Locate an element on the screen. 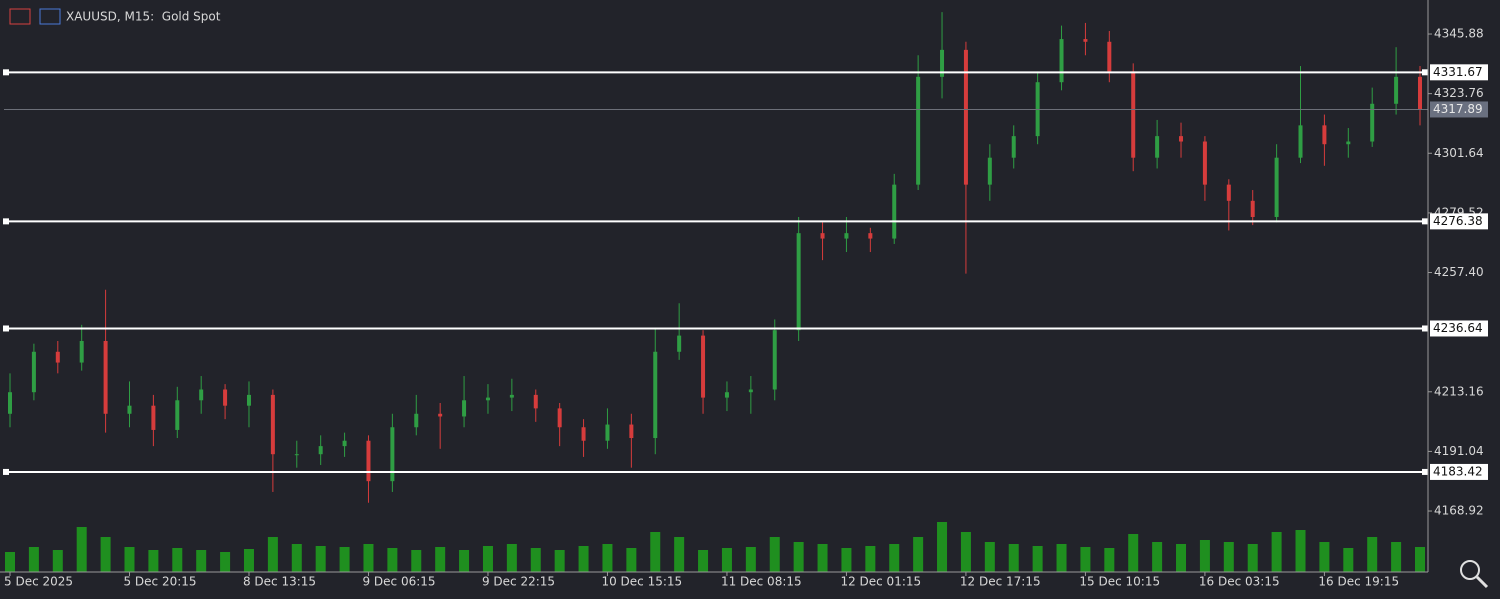 The height and width of the screenshot is (599, 1500). x-tick-label: 9 Dec 06:15 is located at coordinates (398, 582).